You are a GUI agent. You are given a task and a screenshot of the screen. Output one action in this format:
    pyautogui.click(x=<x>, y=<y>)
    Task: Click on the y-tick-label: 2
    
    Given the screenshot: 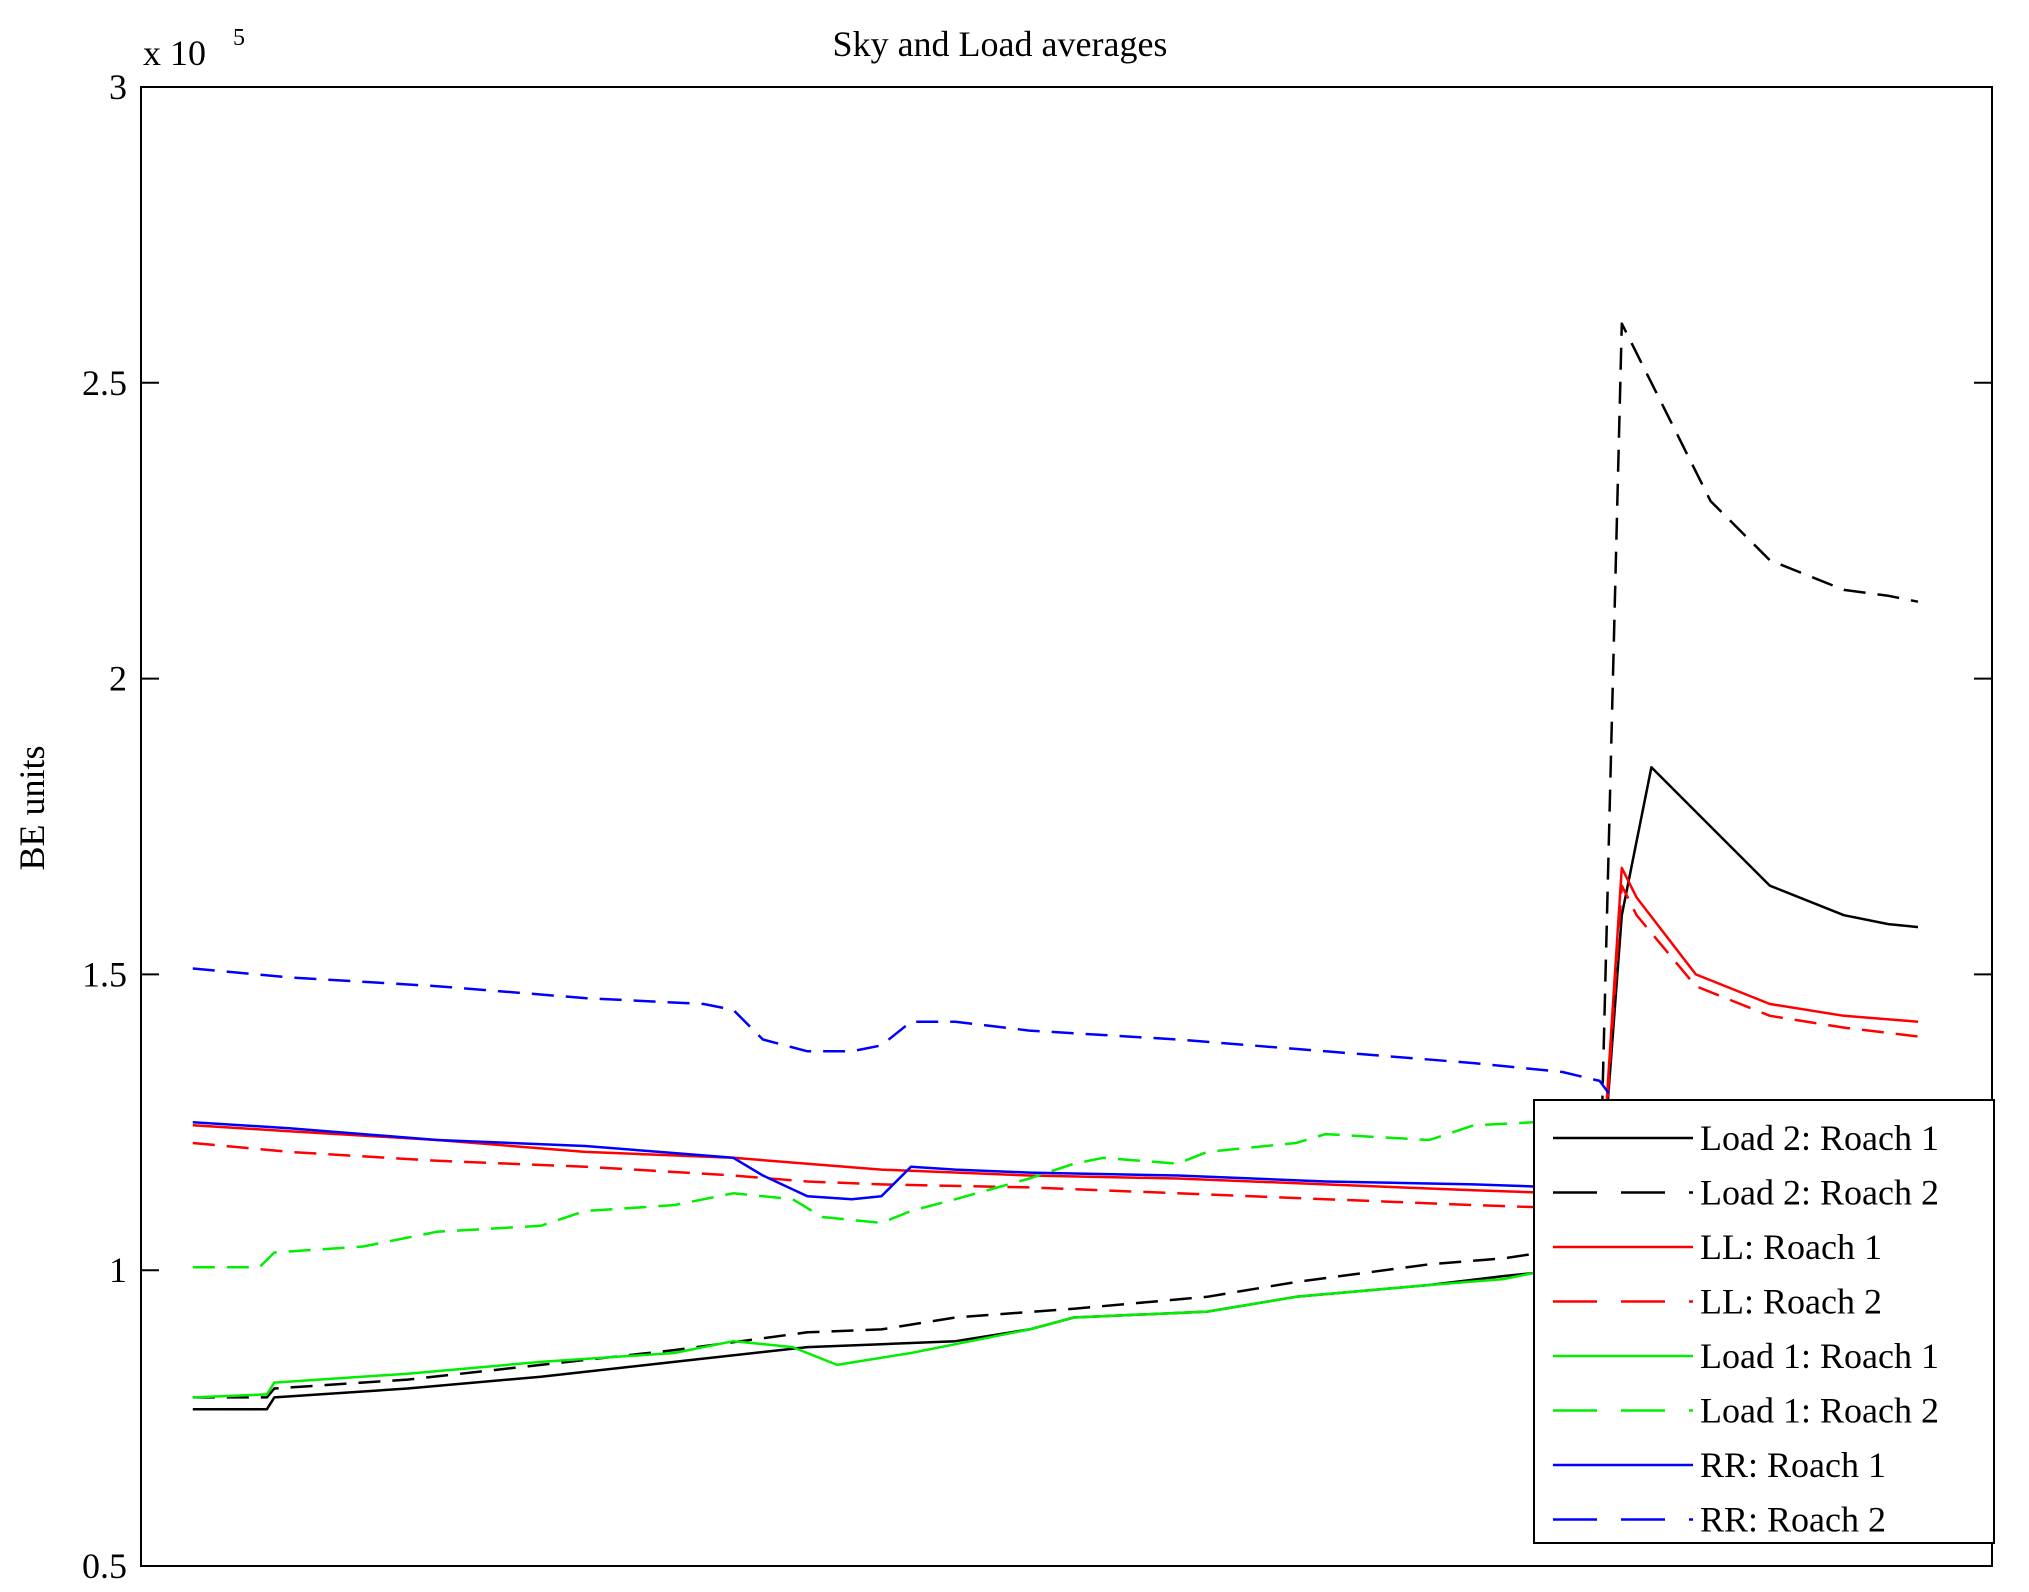 What is the action you would take?
    pyautogui.click(x=118, y=679)
    